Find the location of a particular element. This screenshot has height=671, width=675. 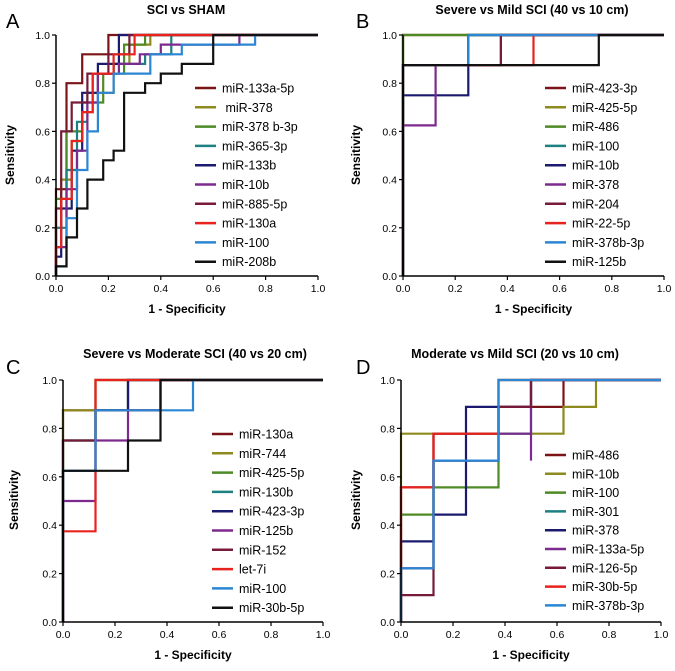

legend-label: miR-130b is located at coordinates (266, 492).